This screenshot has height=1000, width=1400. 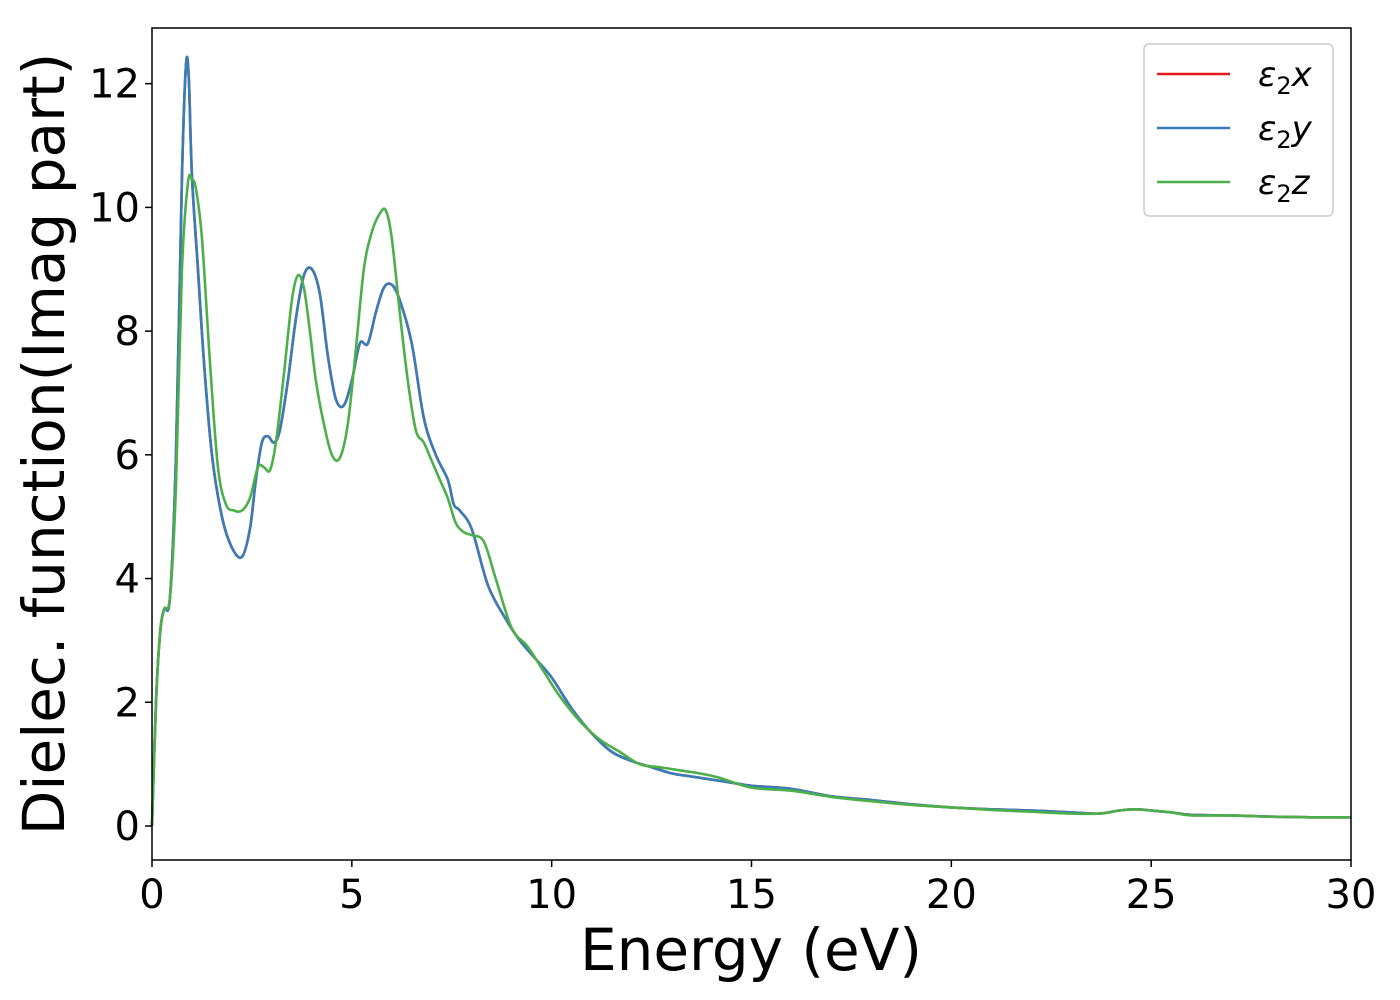 I want to click on x-tick-label: 15, so click(x=751, y=895).